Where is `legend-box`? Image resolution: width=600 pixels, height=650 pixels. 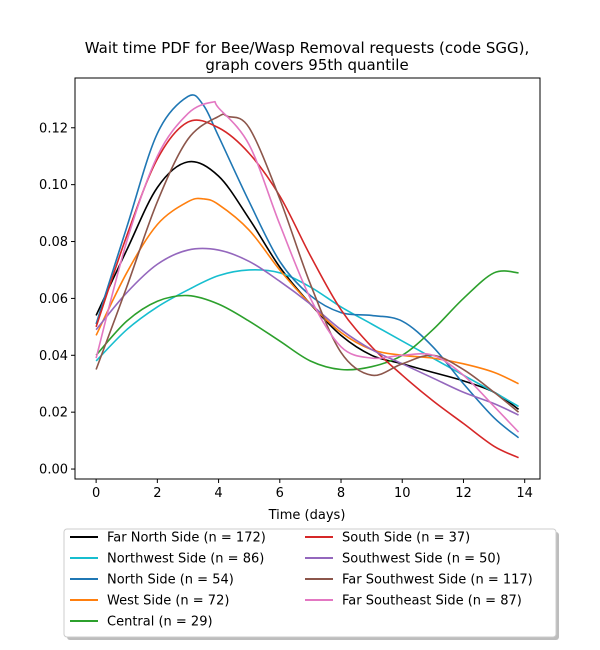 legend-box is located at coordinates (310, 583).